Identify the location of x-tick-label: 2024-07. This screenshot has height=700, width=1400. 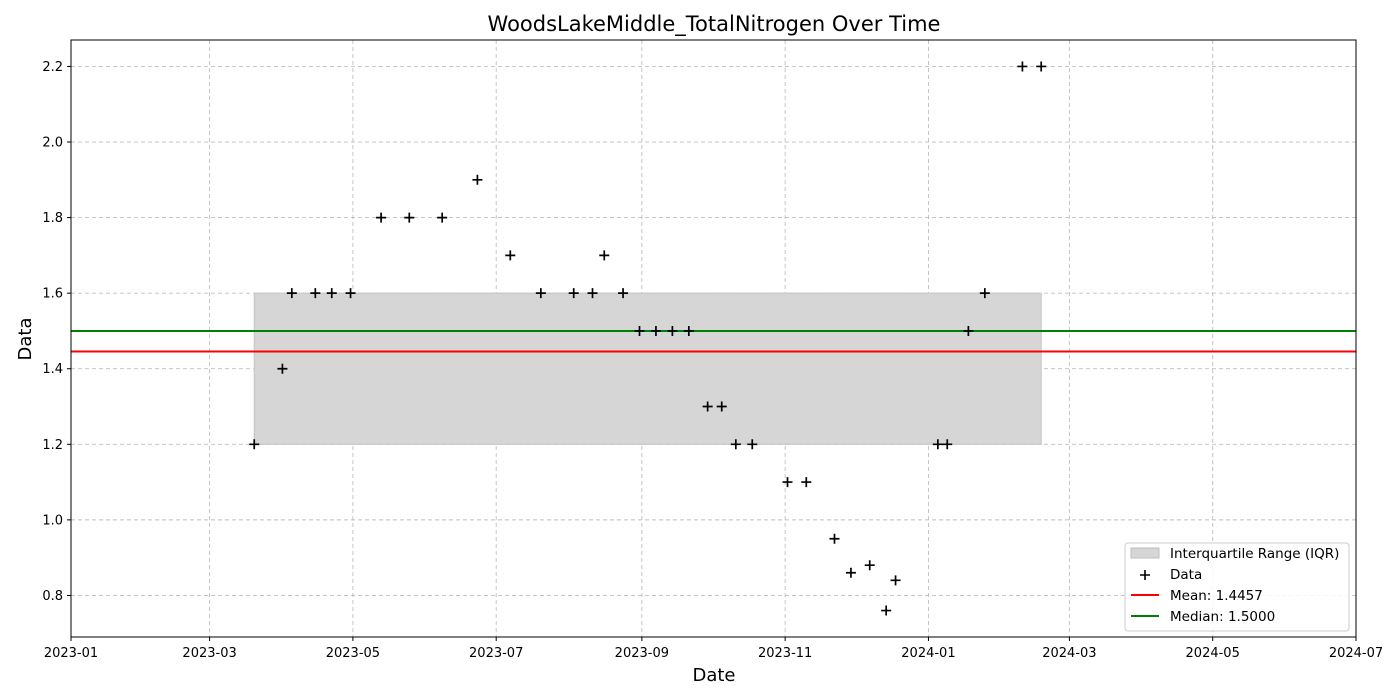
(1356, 653).